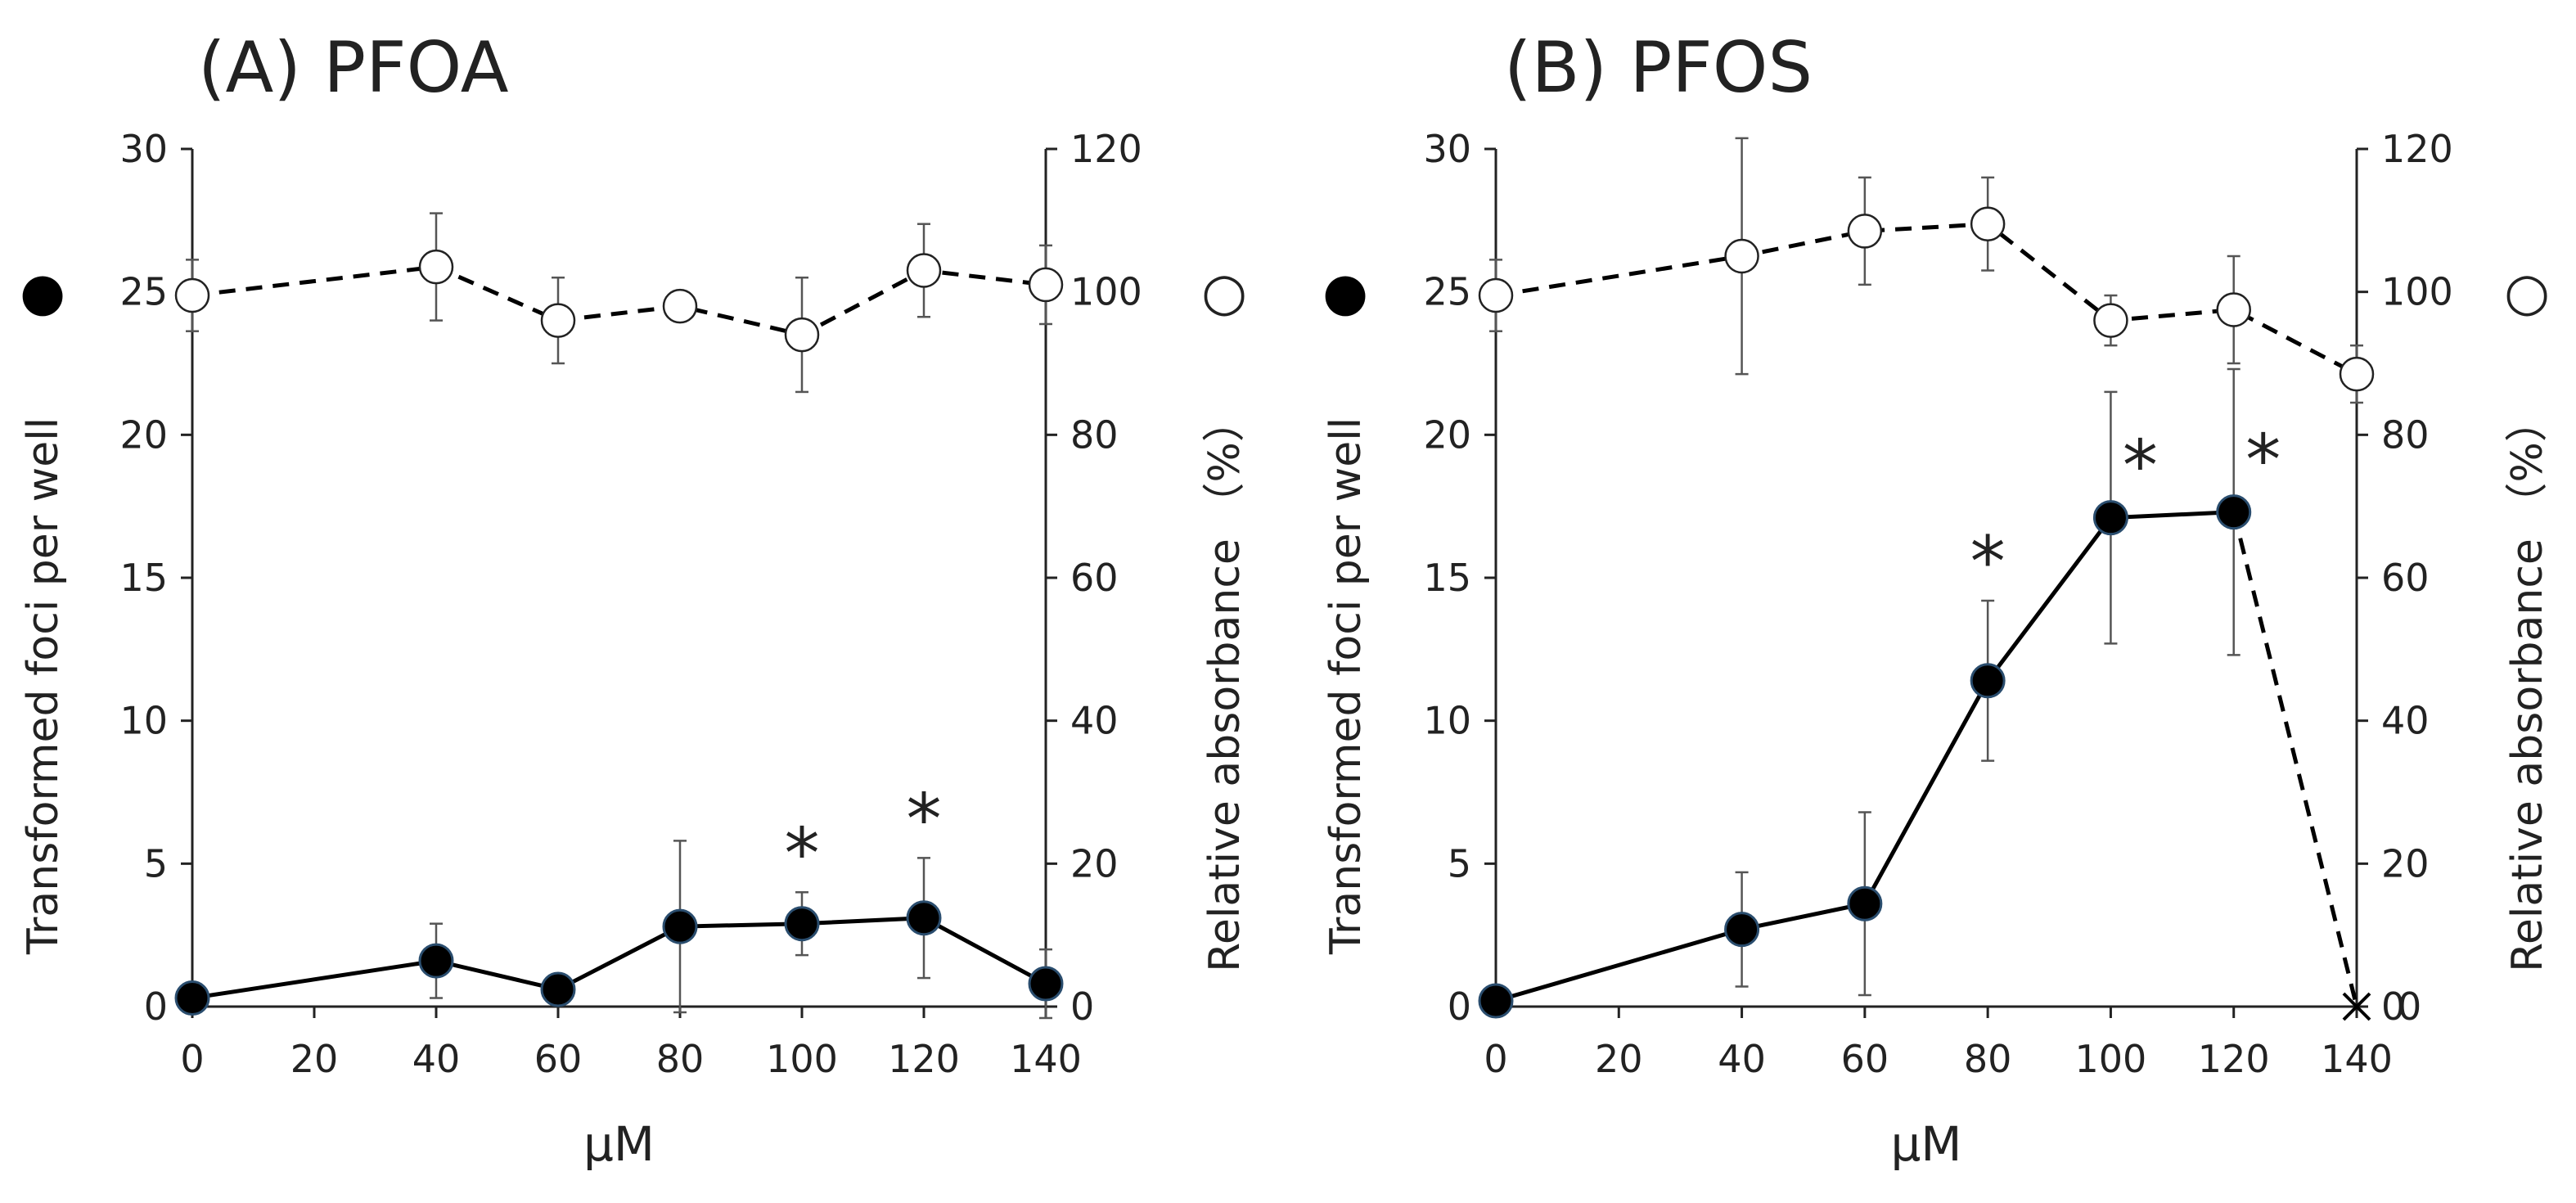 The width and height of the screenshot is (2576, 1203). I want to click on chart-title: (B) PFOS, so click(1658, 68).